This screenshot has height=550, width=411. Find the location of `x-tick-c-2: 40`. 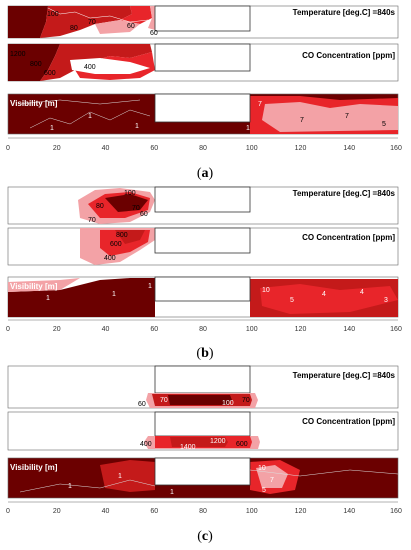

x-tick-c-2: 40 is located at coordinates (106, 511).